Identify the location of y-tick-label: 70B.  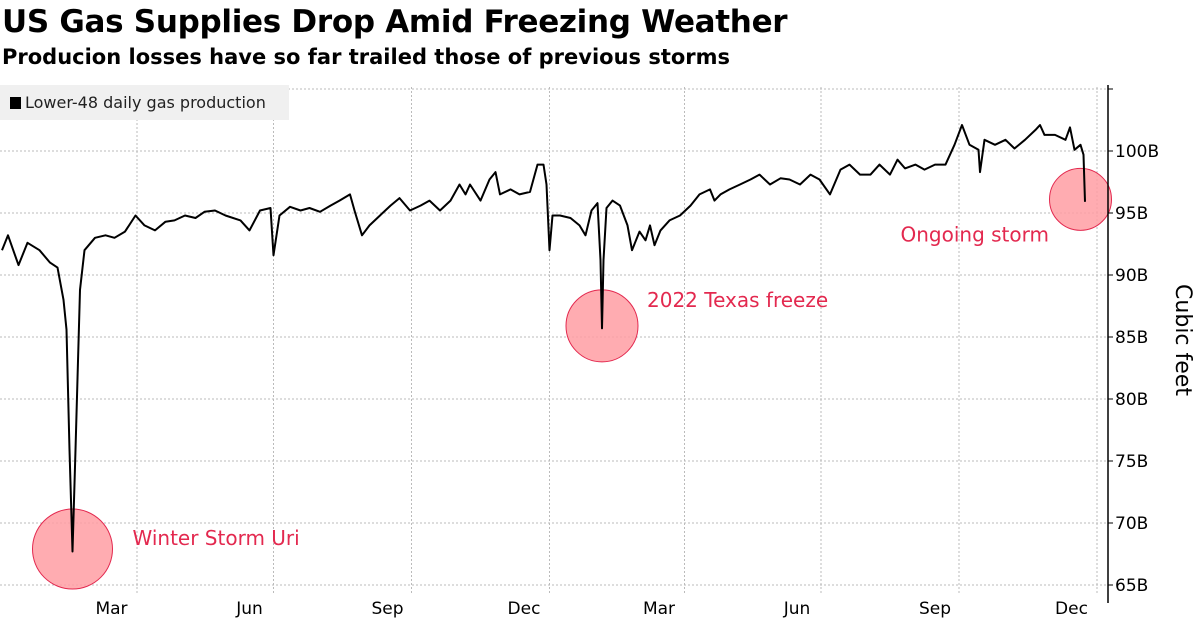
(1131, 524).